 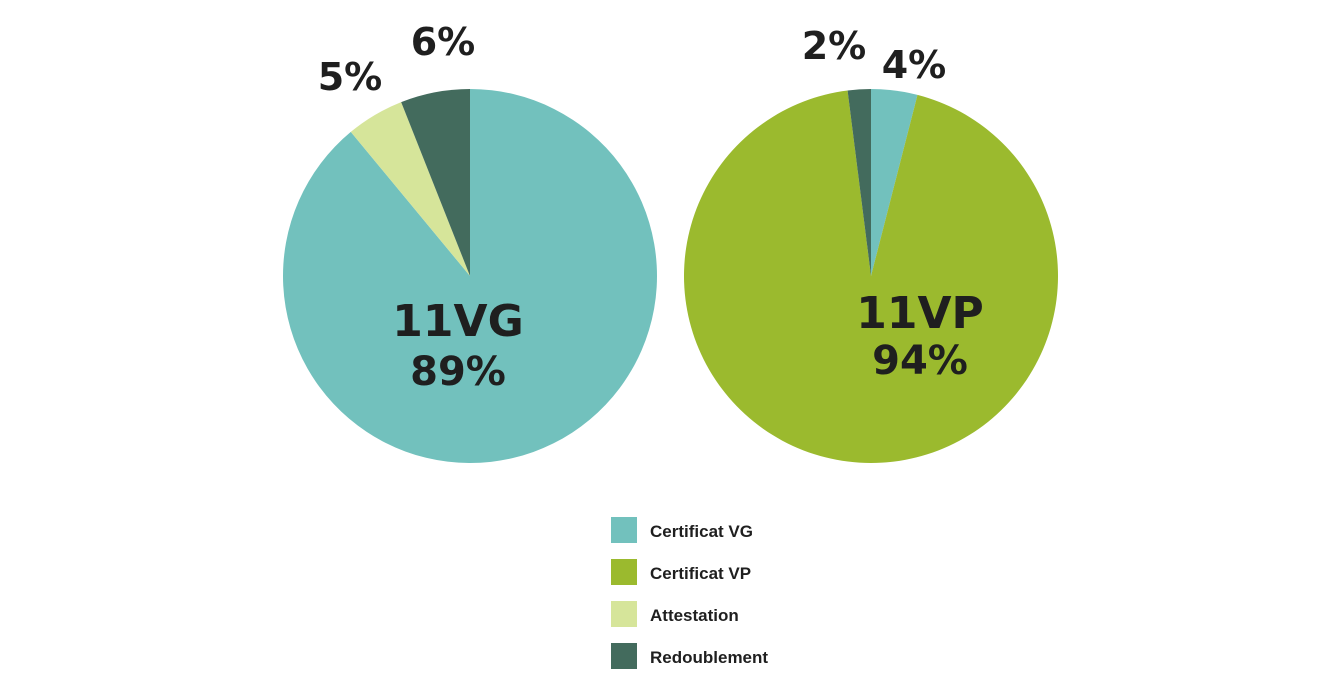 I want to click on pie-11vg-center-labels: 11VG 89%, so click(x=457, y=345).